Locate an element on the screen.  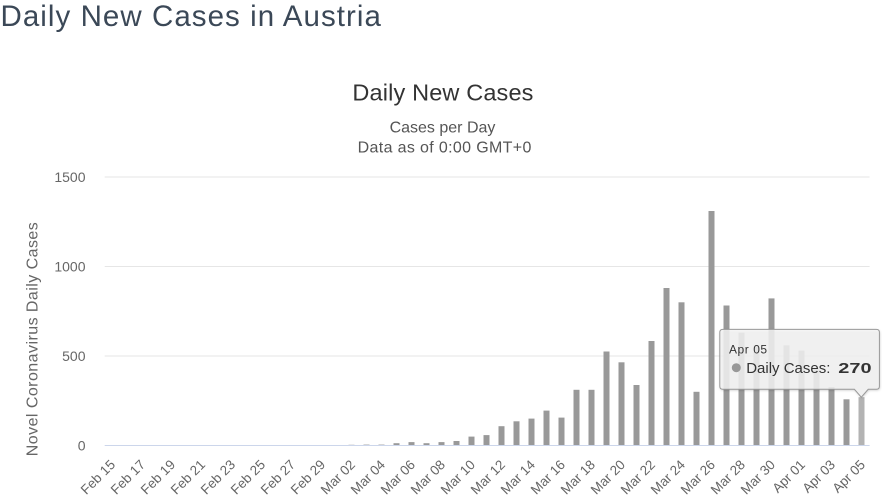
svg-text: 270 is located at coordinates (854, 367).